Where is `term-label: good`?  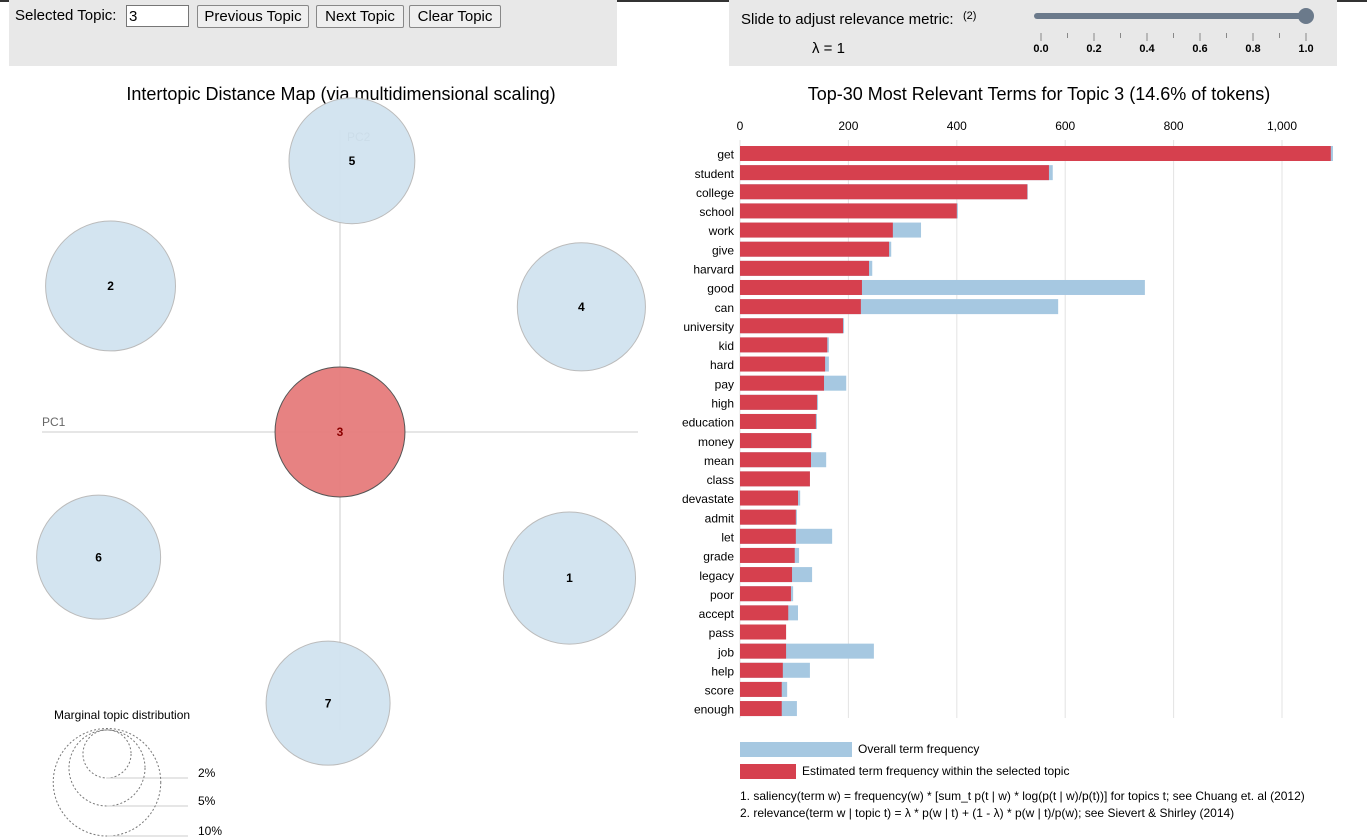 term-label: good is located at coordinates (720, 289).